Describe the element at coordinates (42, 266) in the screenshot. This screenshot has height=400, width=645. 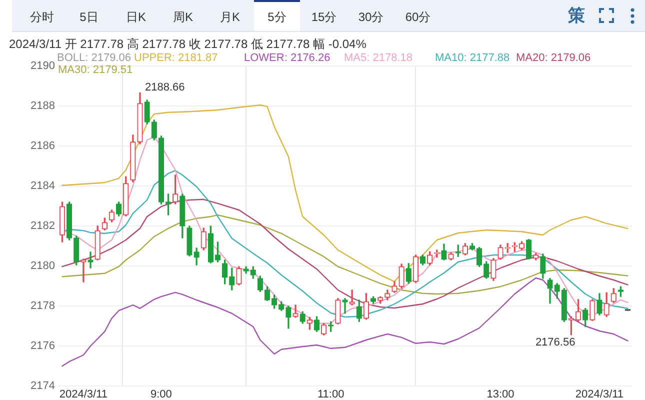
I see `y-tick-label: 2180` at that location.